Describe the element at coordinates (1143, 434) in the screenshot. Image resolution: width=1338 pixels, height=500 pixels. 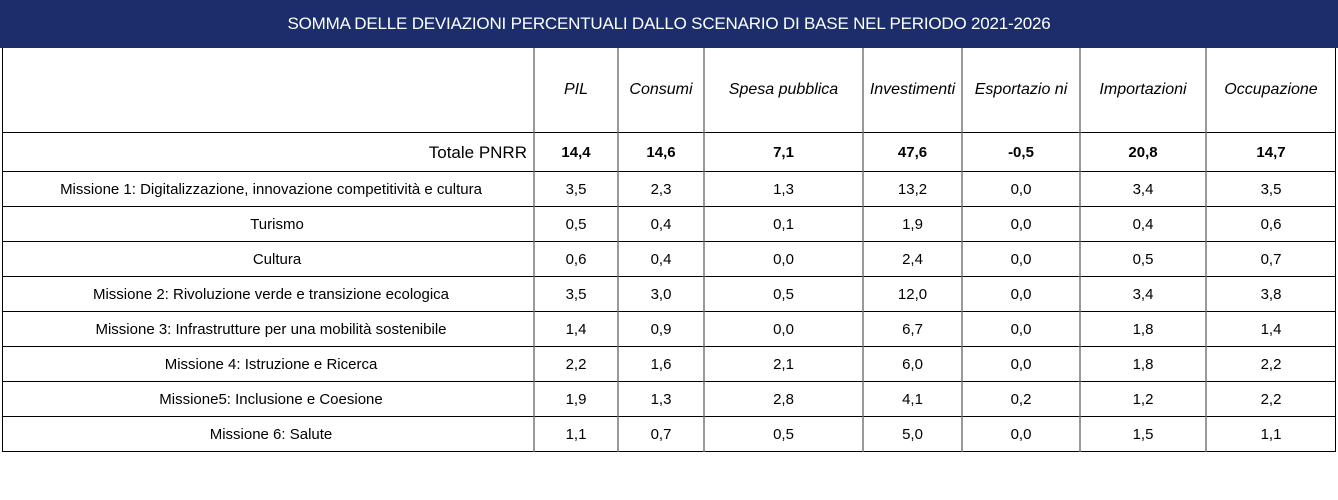
I see `cell-value: 1,5` at that location.